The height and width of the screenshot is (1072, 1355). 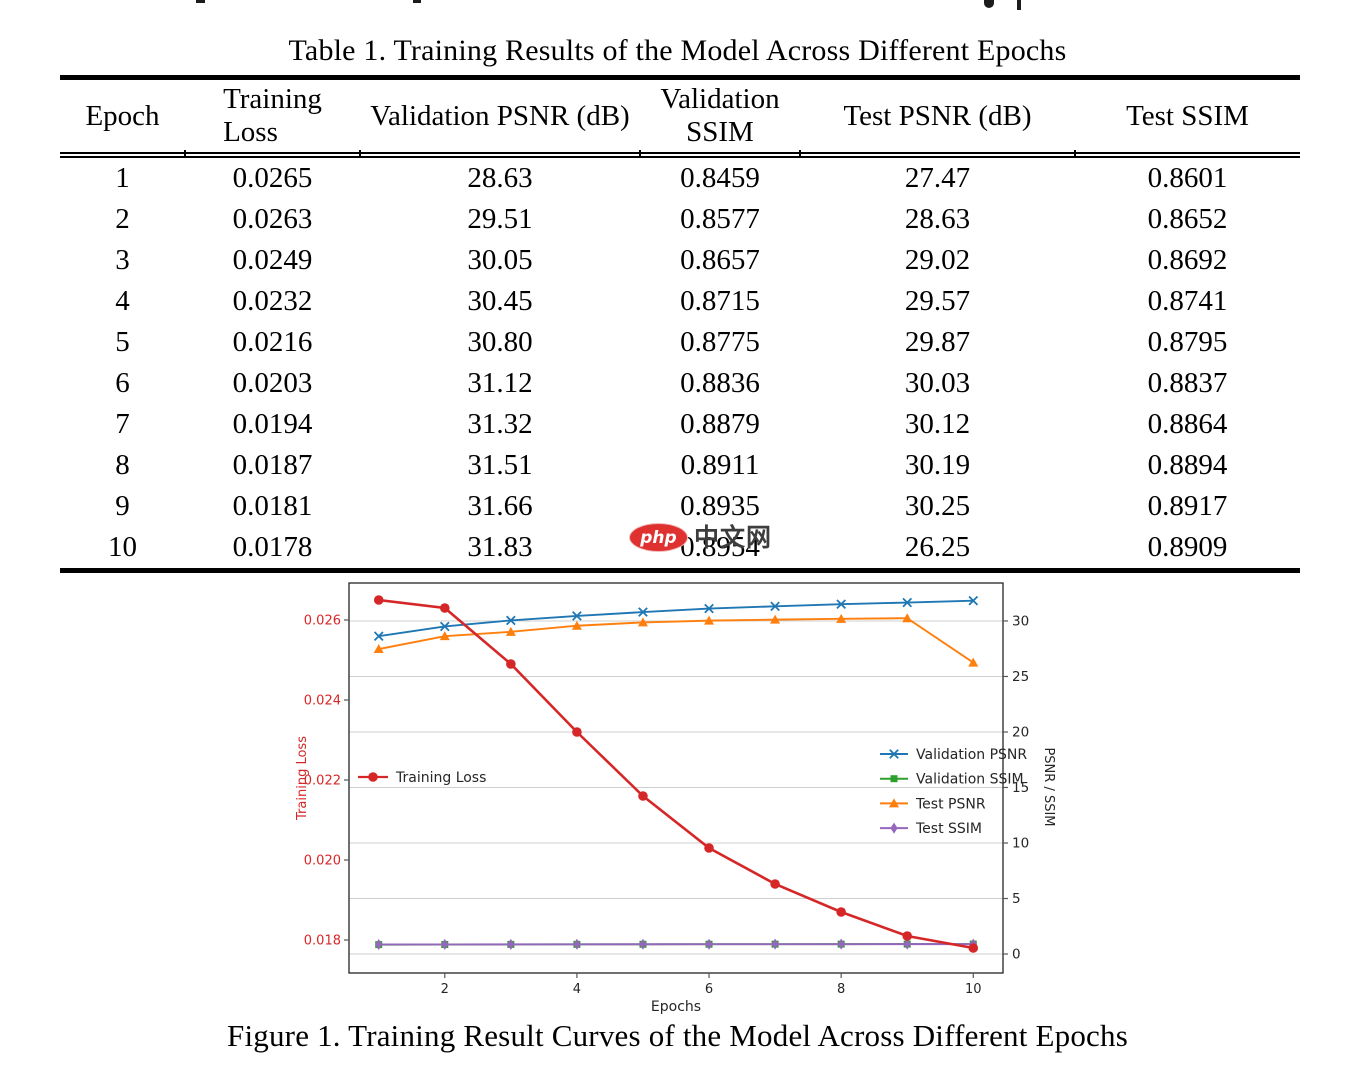 I want to click on svg-text: 4, so click(x=577, y=989).